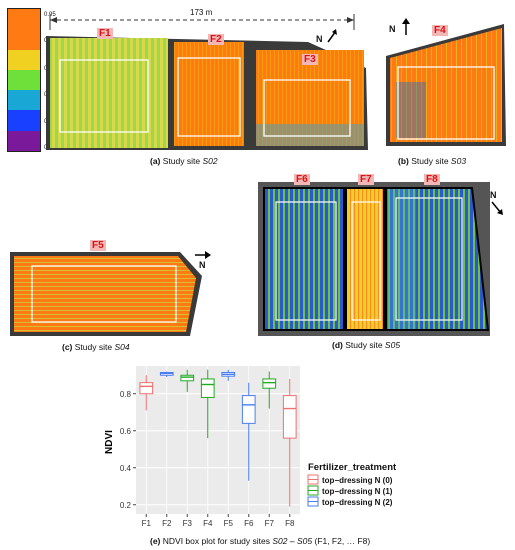 Image resolution: width=515 pixels, height=550 pixels. Describe the element at coordinates (166, 374) in the screenshot. I see `box-f2` at that location.